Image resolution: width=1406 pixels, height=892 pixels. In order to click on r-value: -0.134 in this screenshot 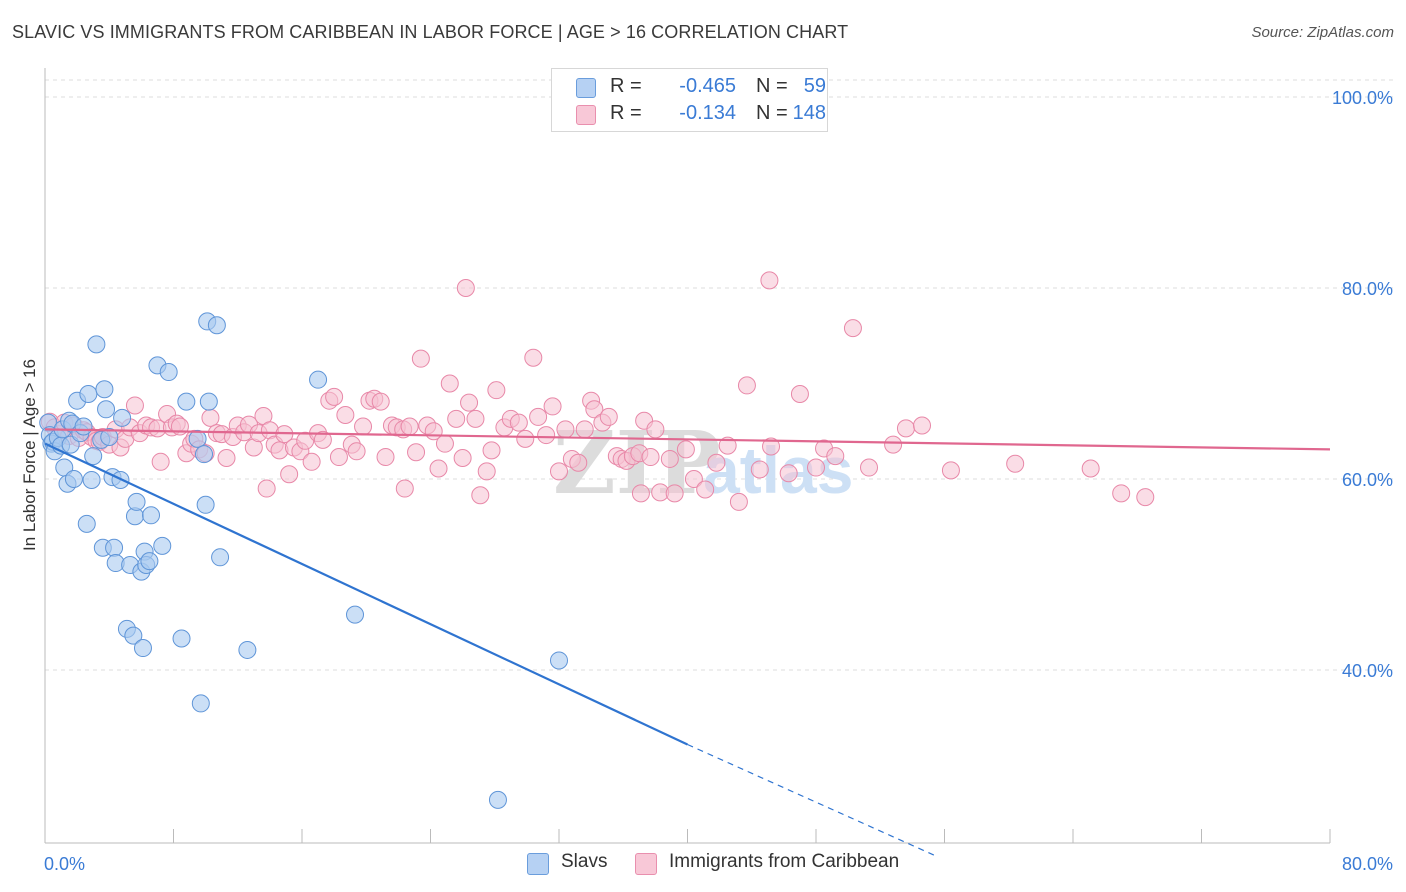, I will do `click(707, 113)`.